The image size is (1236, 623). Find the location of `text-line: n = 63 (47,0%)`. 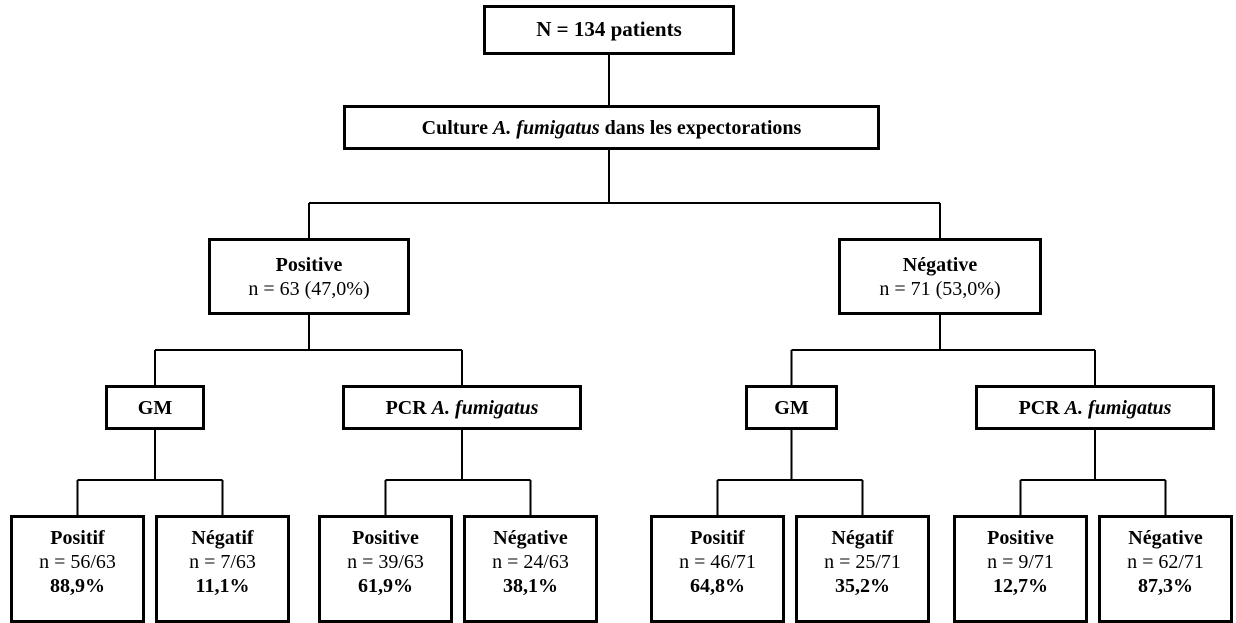

text-line: n = 63 (47,0%) is located at coordinates (308, 289).